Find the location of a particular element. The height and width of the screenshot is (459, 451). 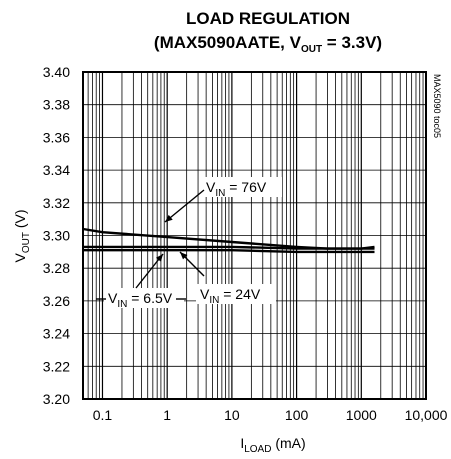

chart-title-line1: LOAD REGULATION is located at coordinates (268, 18).